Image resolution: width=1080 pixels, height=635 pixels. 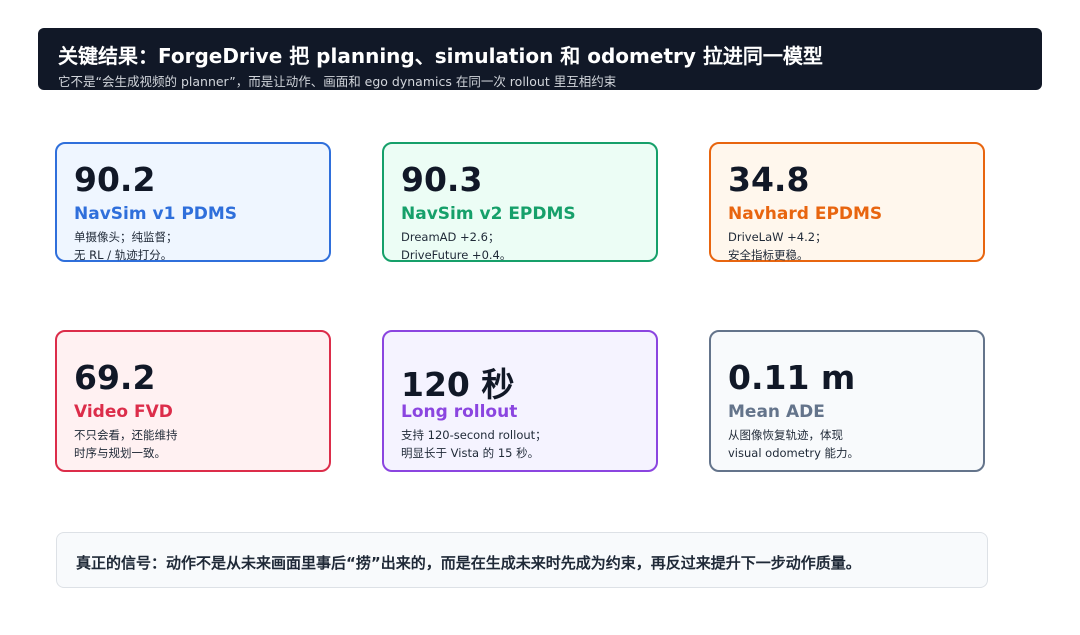 I want to click on metric-note: 支持 120-second rollout；, so click(x=474, y=435).